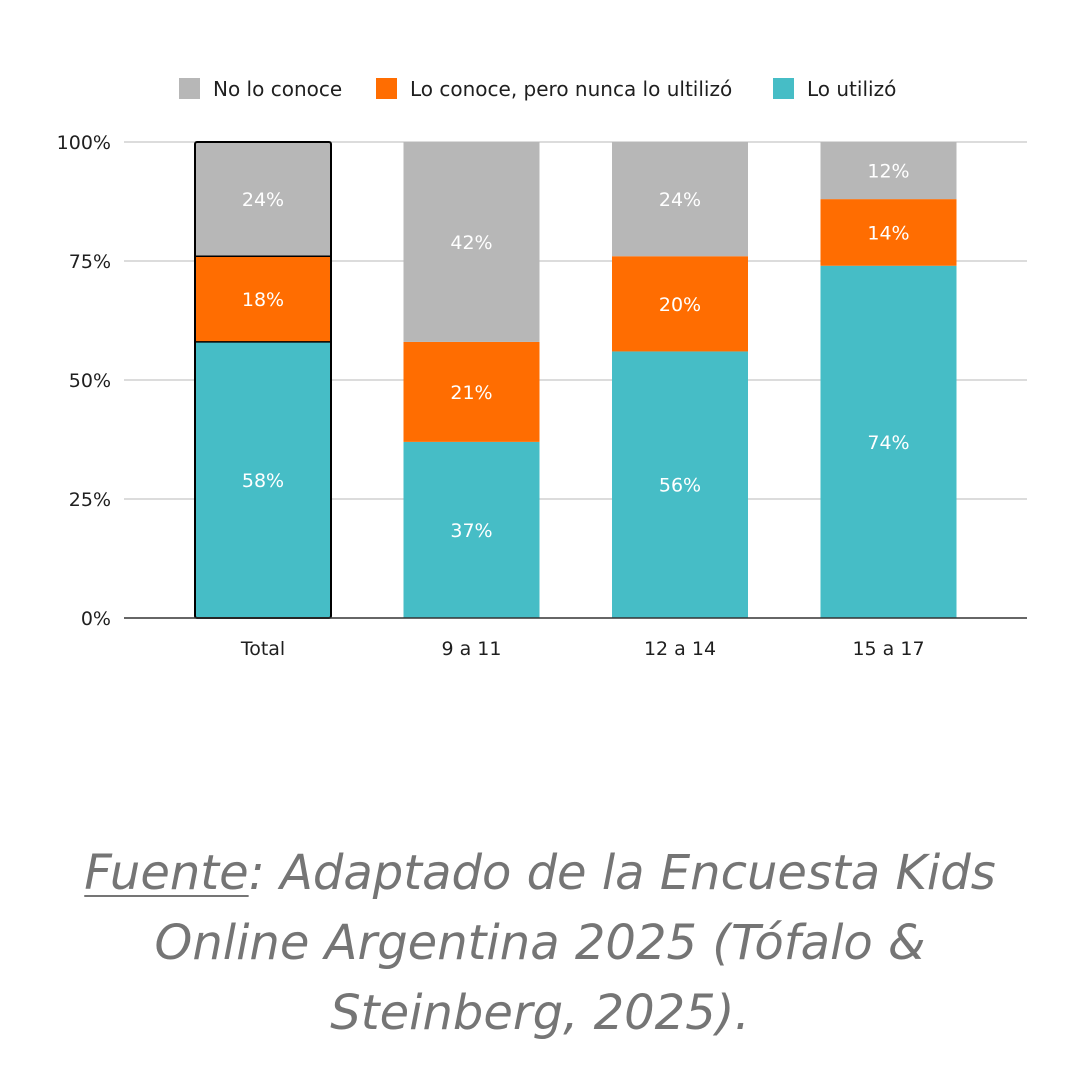 This screenshot has height=1082, width=1080. I want to click on legend-label-no-lo-conoce: No lo conoce, so click(277, 89).